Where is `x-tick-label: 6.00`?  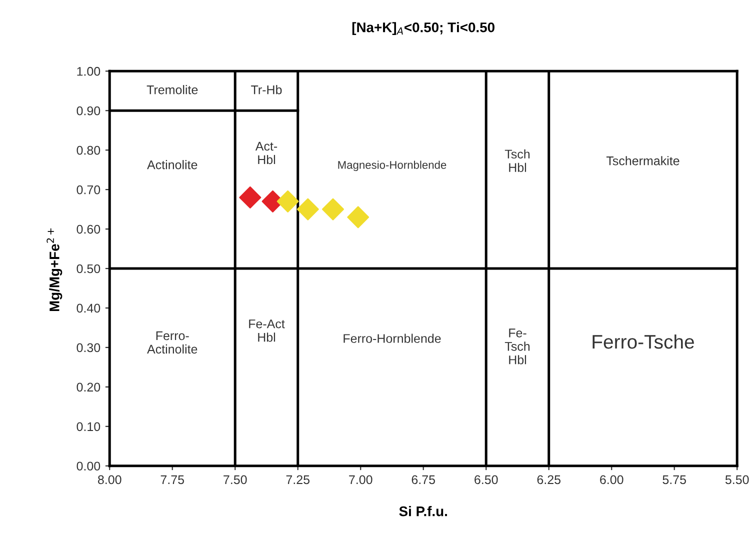 x-tick-label: 6.00 is located at coordinates (612, 479).